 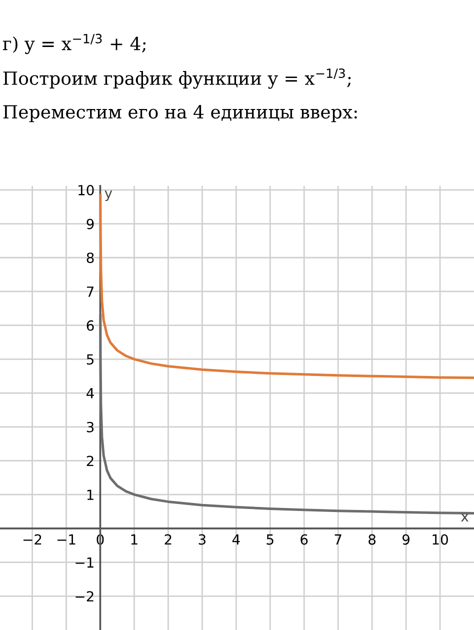 I want to click on y-tick-label: 8, so click(x=90, y=258).